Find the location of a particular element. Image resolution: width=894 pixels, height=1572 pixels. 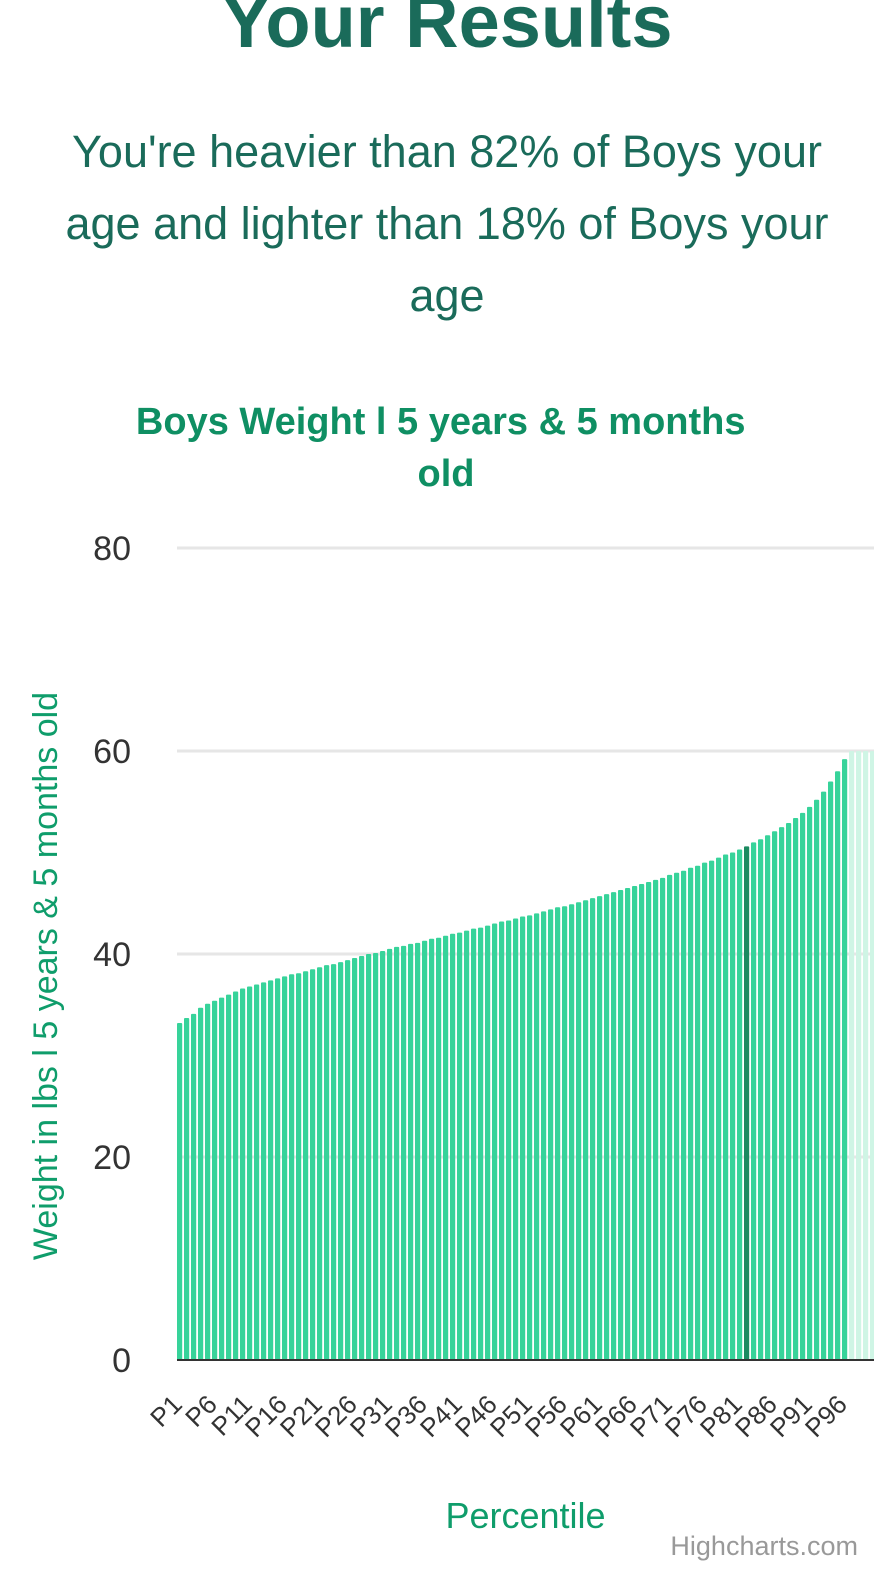

bar-P91 is located at coordinates (810, 1083).